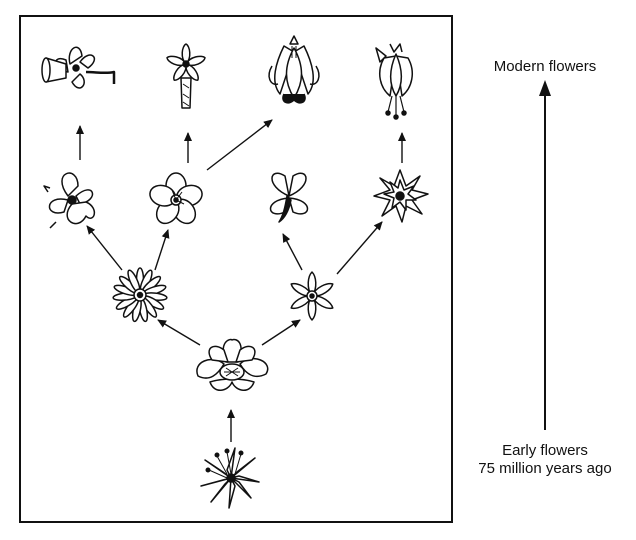 The image size is (636, 540). Describe the element at coordinates (78, 67) in the screenshot. I see `modern-flower-1-icon` at that location.